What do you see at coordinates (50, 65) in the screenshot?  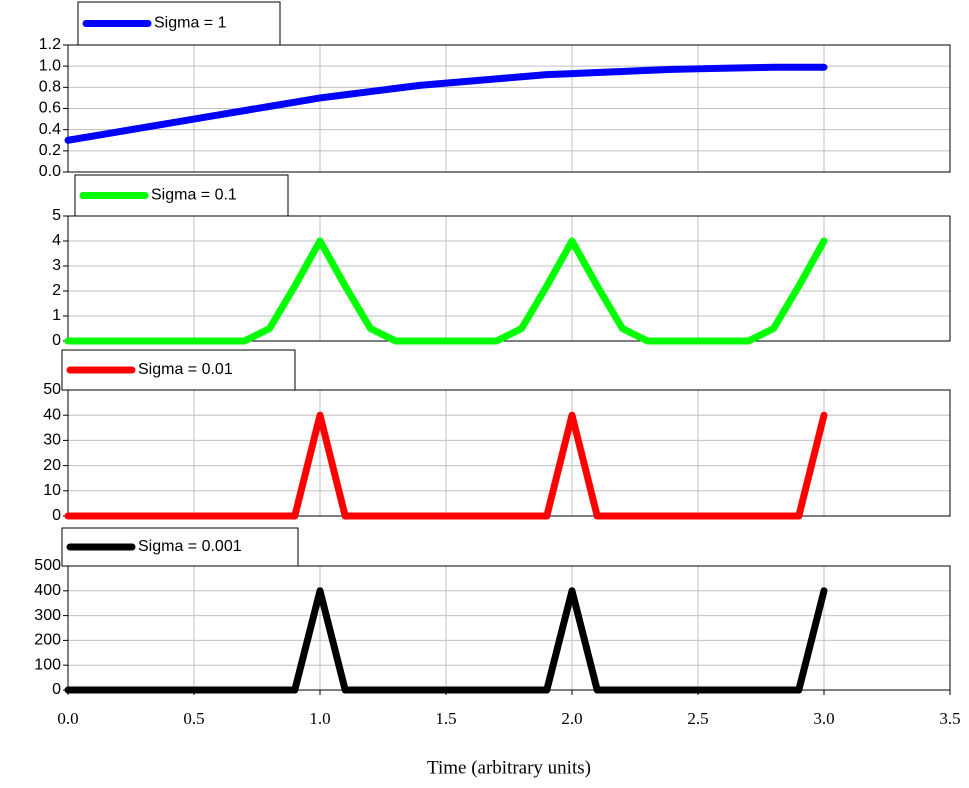 I see `y-tick-label: 1.0` at bounding box center [50, 65].